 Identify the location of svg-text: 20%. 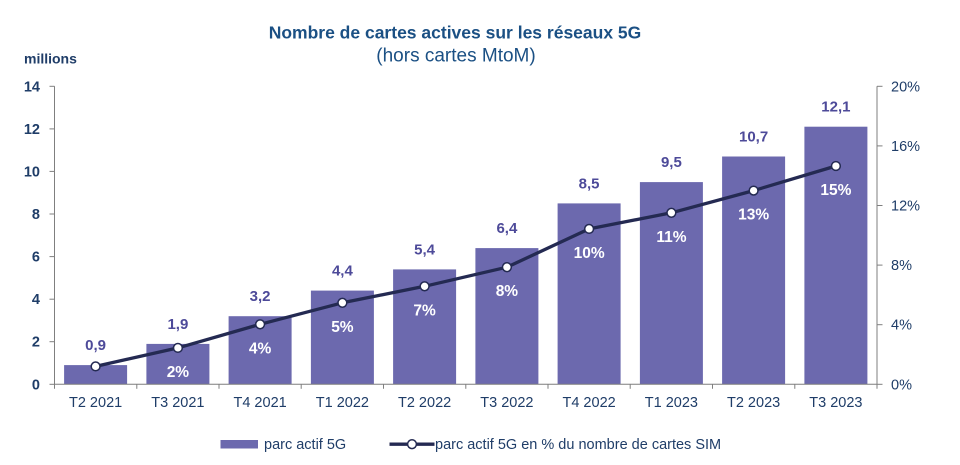
(905, 87).